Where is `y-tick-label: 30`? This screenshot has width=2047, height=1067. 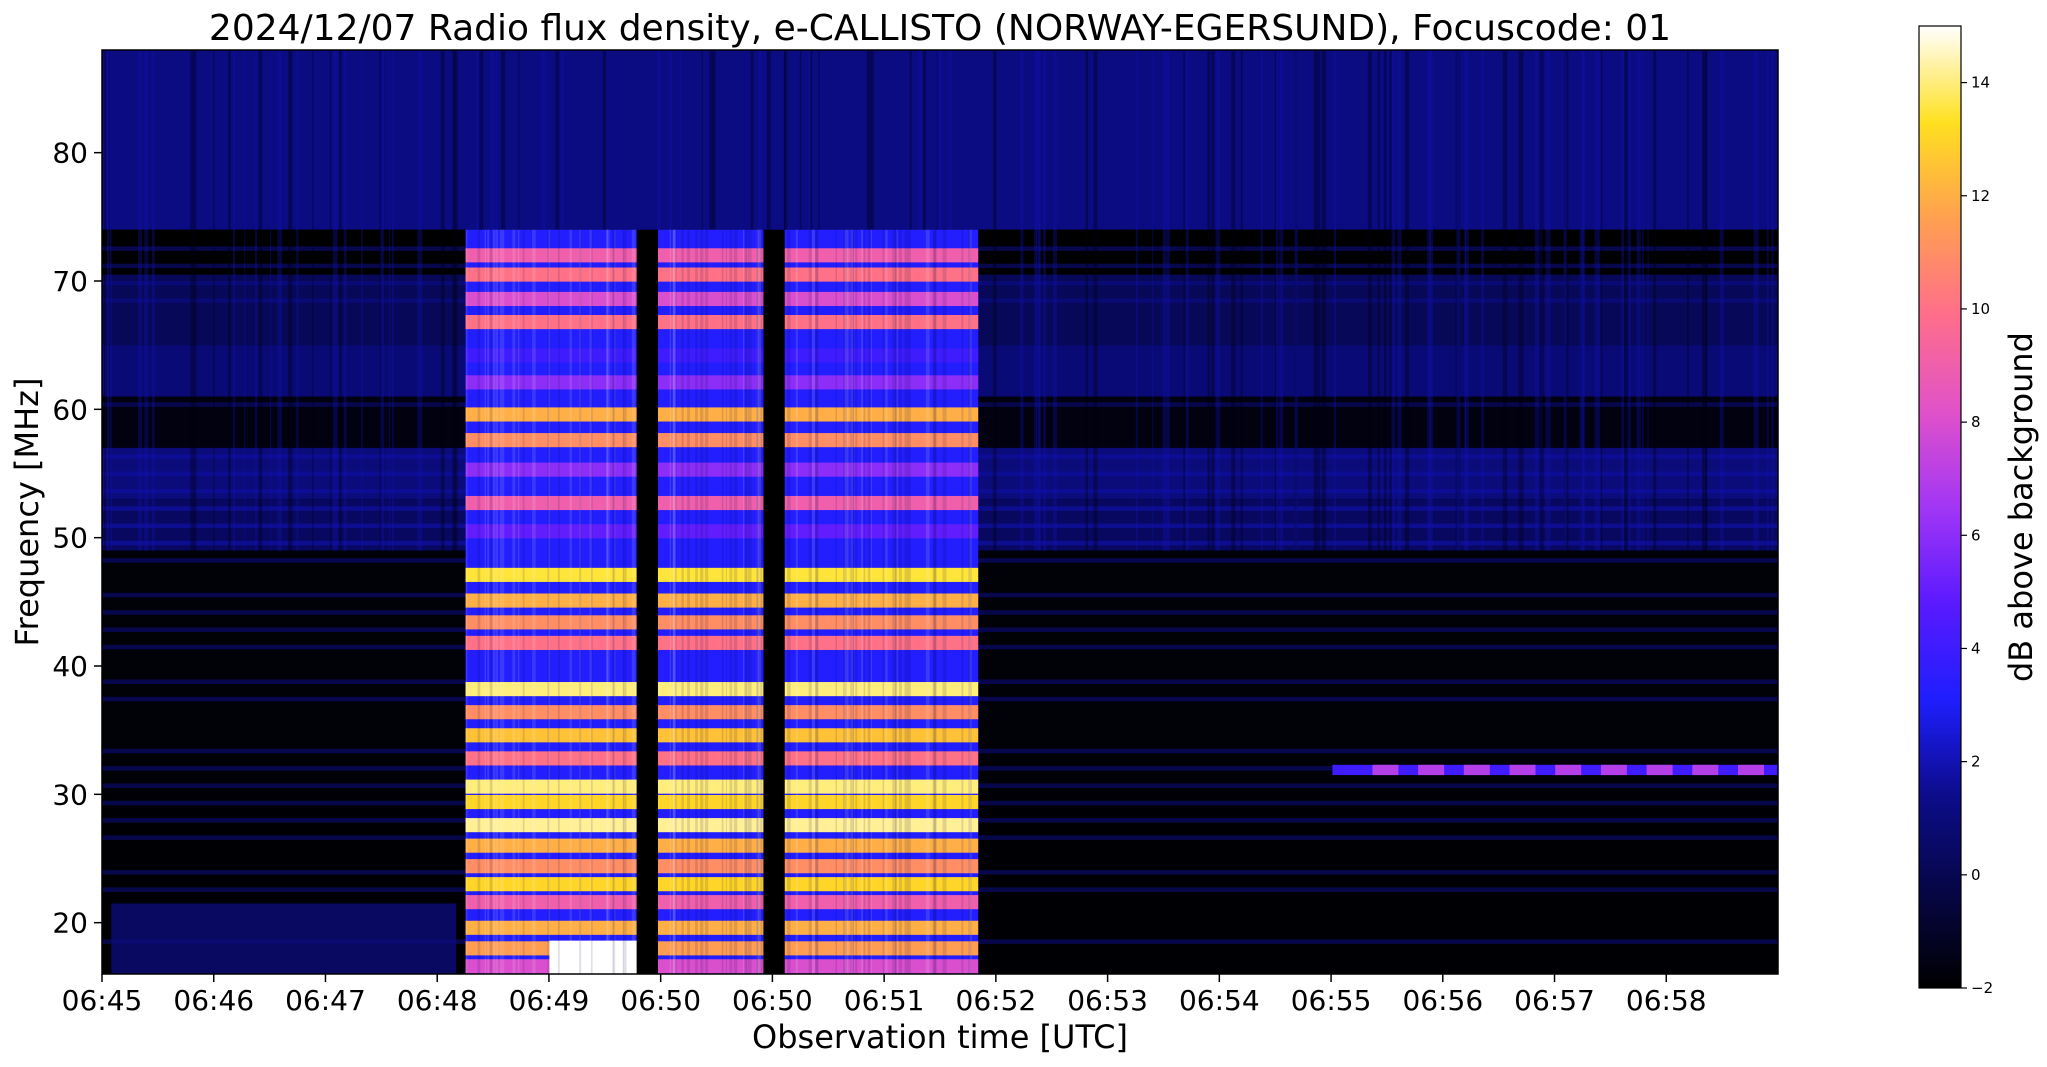 y-tick-label: 30 is located at coordinates (70, 794).